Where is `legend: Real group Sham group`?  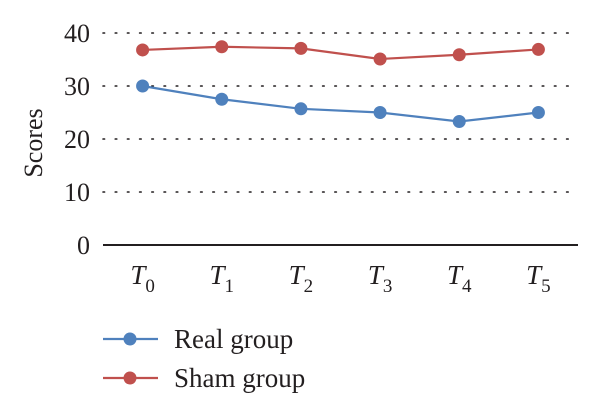 legend: Real group Sham group is located at coordinates (204, 358).